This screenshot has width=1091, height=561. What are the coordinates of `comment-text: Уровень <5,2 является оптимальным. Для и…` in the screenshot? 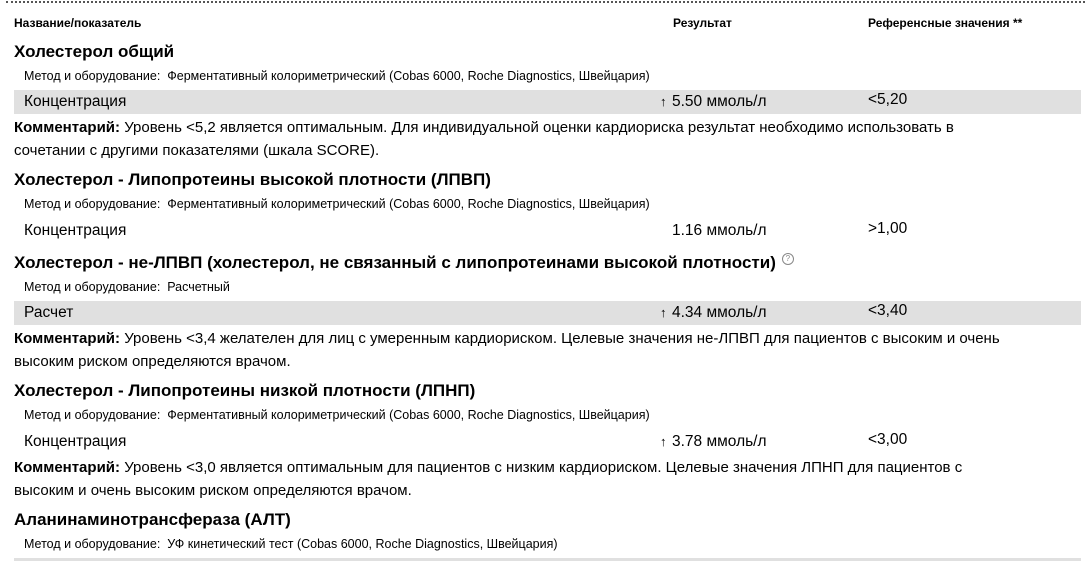 It's located at (484, 139).